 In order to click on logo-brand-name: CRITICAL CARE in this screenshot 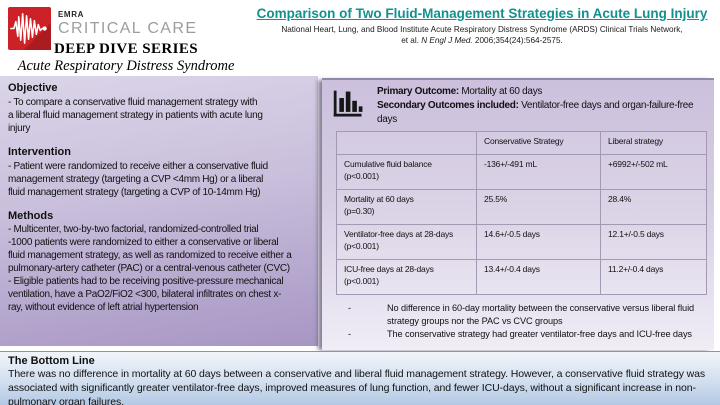, I will do `click(128, 28)`.